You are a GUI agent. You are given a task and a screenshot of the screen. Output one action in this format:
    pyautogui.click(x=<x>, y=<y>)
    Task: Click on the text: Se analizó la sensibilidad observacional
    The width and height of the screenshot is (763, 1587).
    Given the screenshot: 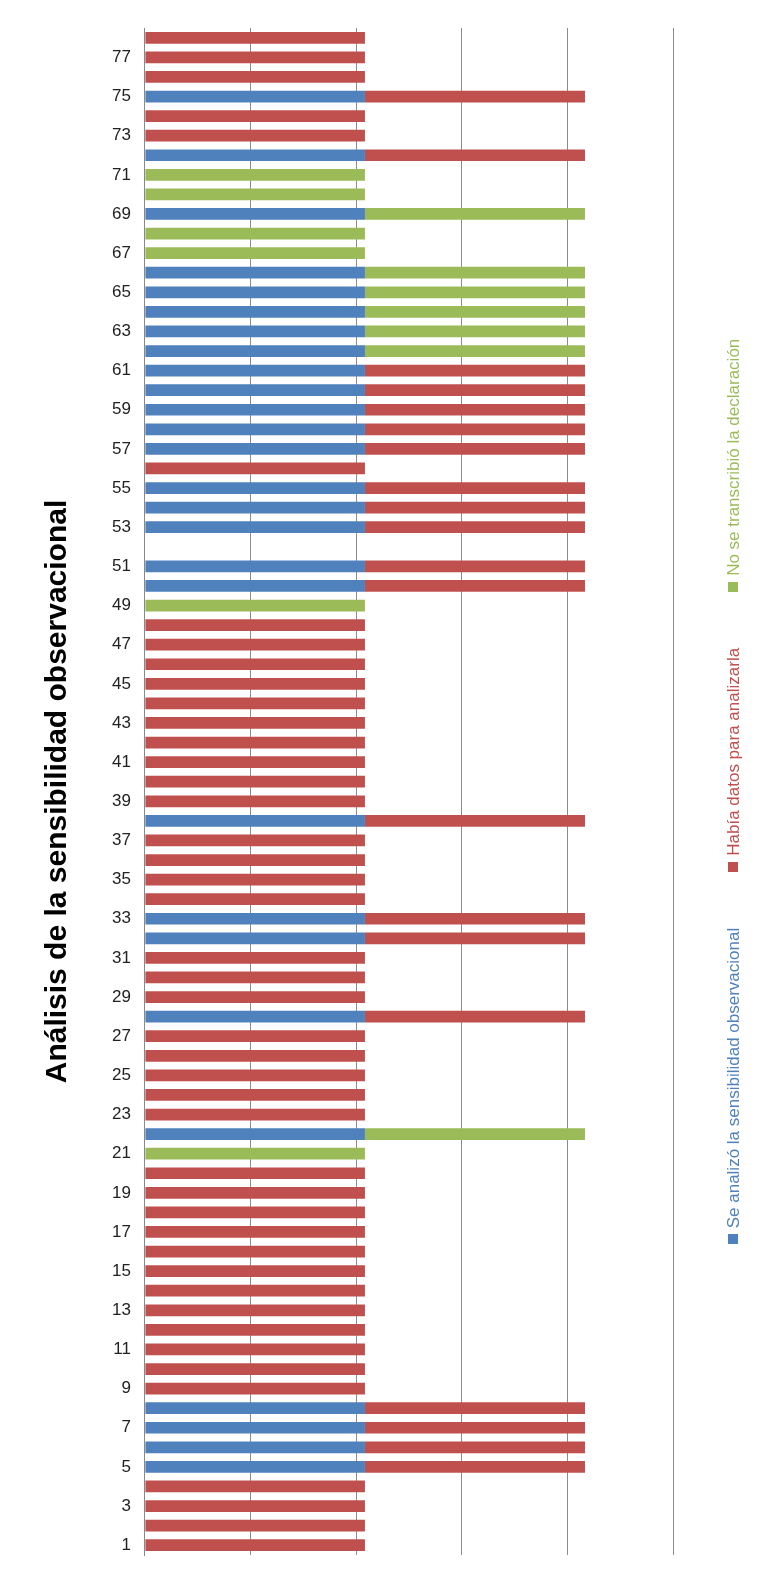 What is the action you would take?
    pyautogui.click(x=733, y=1078)
    